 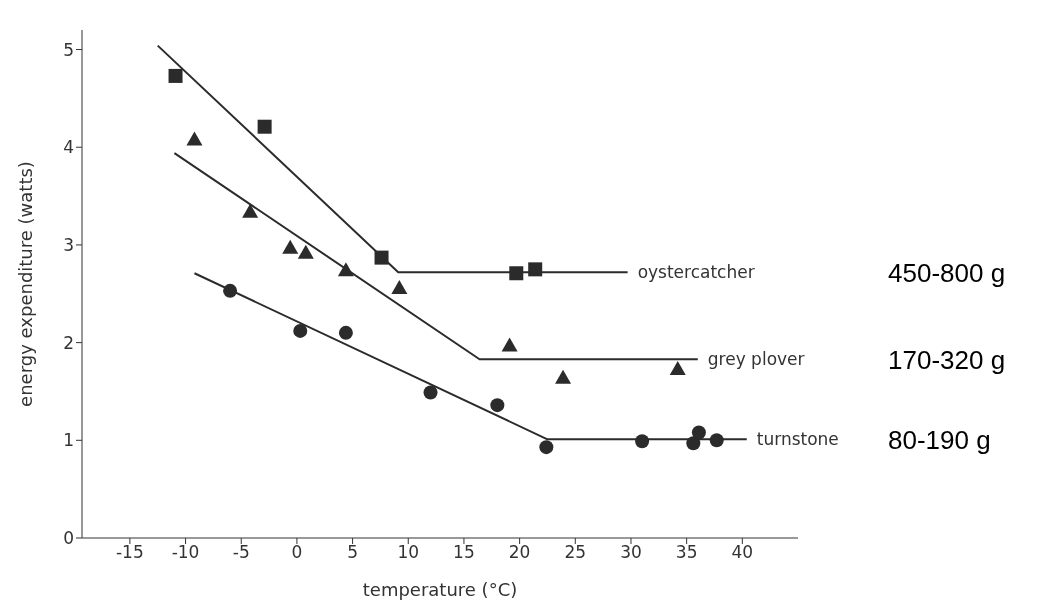 What do you see at coordinates (185, 552) in the screenshot?
I see `x-tick-label: -10` at bounding box center [185, 552].